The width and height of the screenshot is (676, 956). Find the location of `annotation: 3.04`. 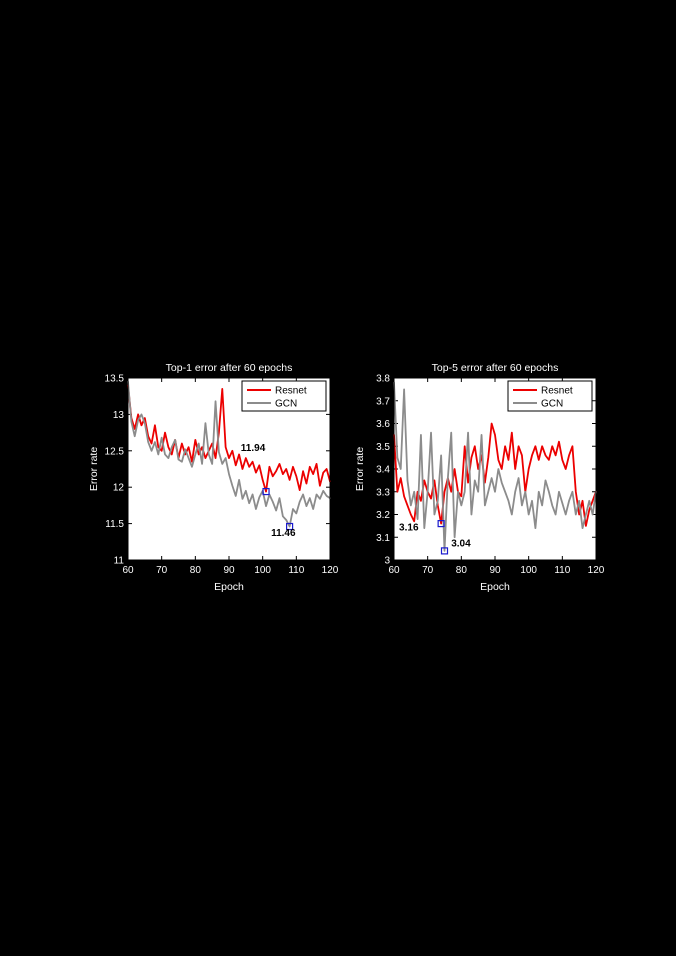

annotation: 3.04 is located at coordinates (461, 543).